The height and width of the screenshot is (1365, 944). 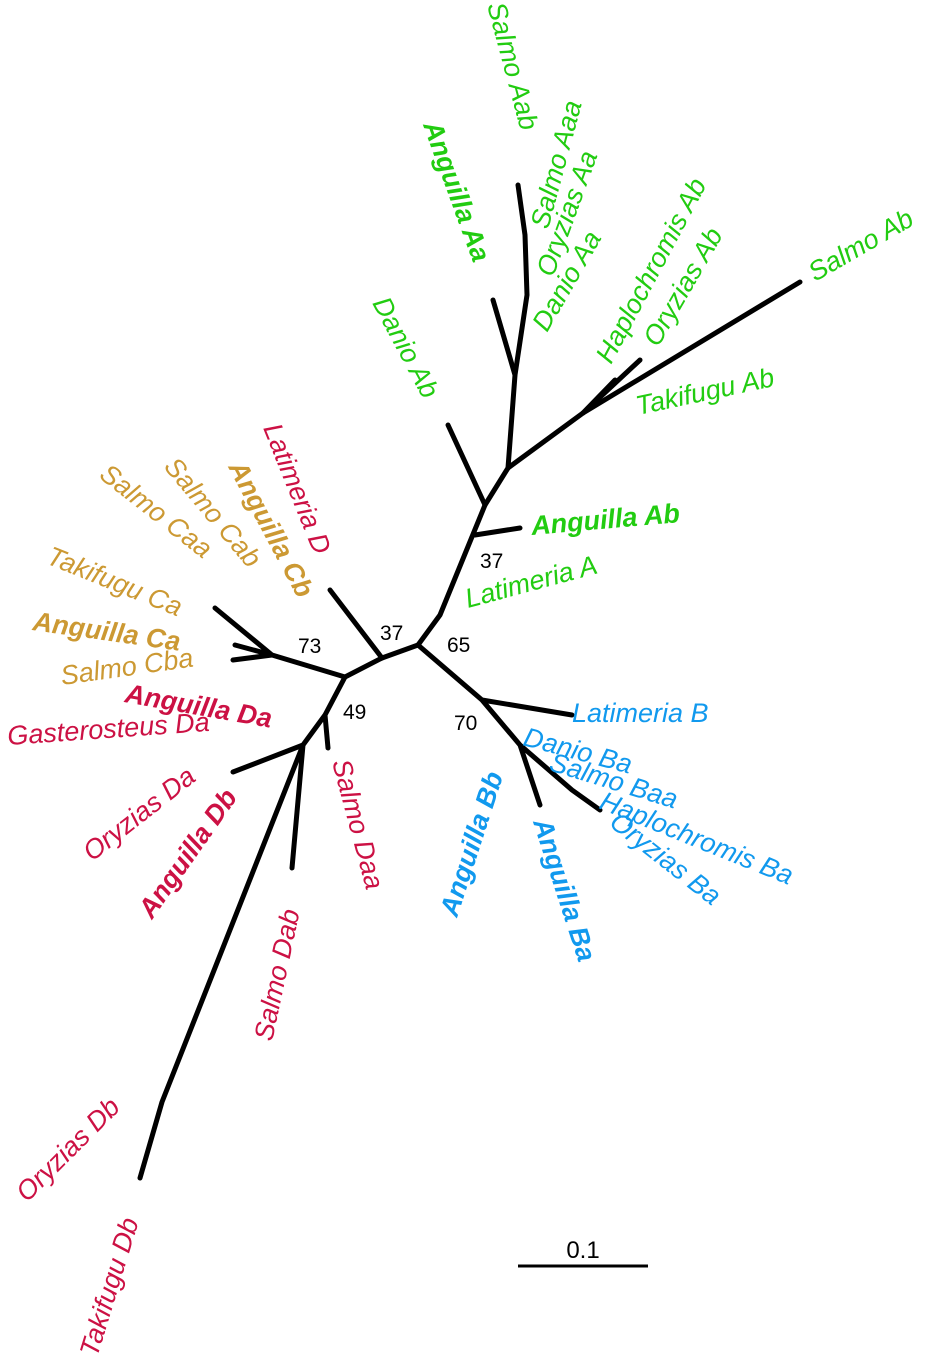 I want to click on branch-anguilla-aa, so click(x=504, y=337).